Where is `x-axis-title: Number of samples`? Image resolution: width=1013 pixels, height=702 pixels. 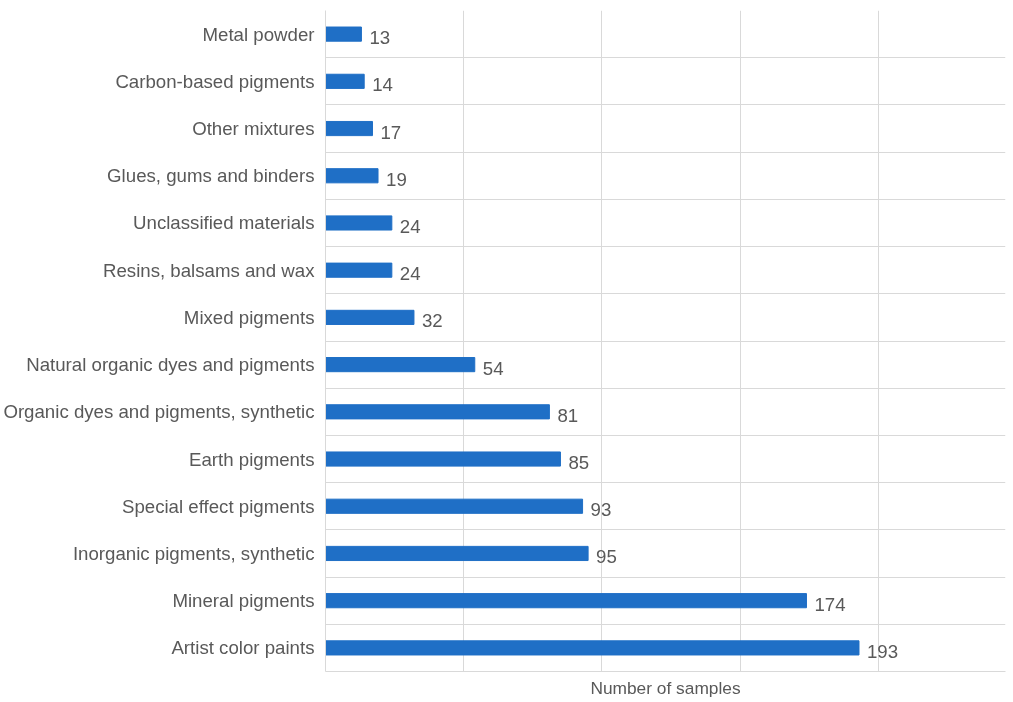
x-axis-title: Number of samples is located at coordinates (665, 687).